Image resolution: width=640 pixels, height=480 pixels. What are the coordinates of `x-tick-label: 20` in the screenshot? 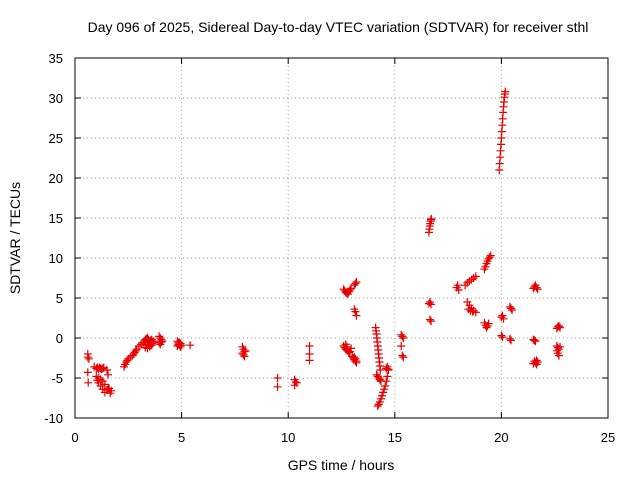 It's located at (501, 437).